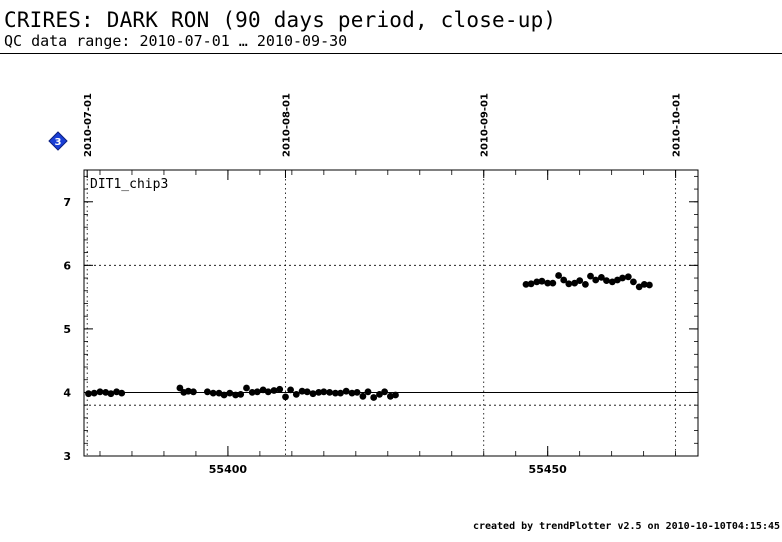 The width and height of the screenshot is (782, 542). Describe the element at coordinates (67, 329) in the screenshot. I see `y-tick-label: 5` at that location.